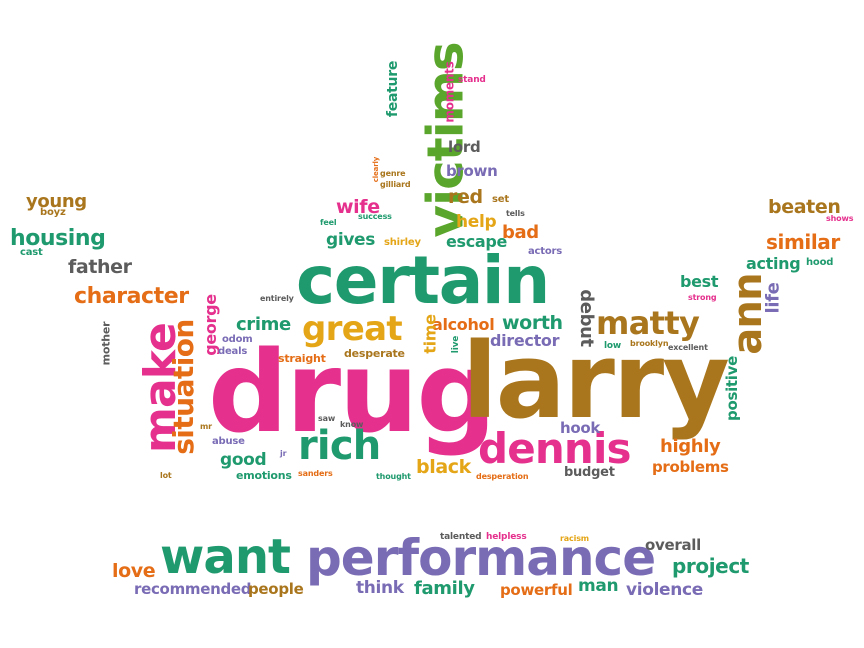  I want to click on word-love: love, so click(134, 571).